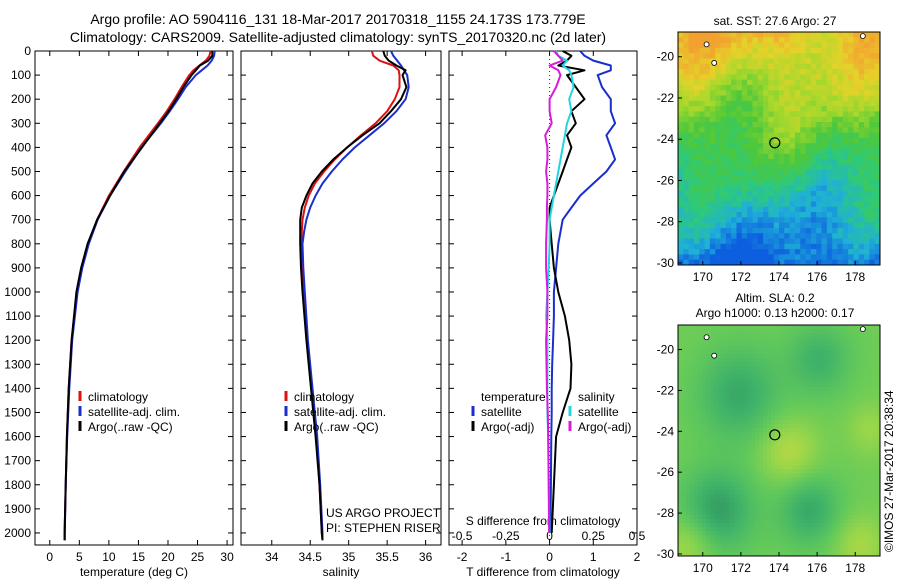  What do you see at coordinates (134, 412) in the screenshot?
I see `legend-label: satellite-adj. clim.` at bounding box center [134, 412].